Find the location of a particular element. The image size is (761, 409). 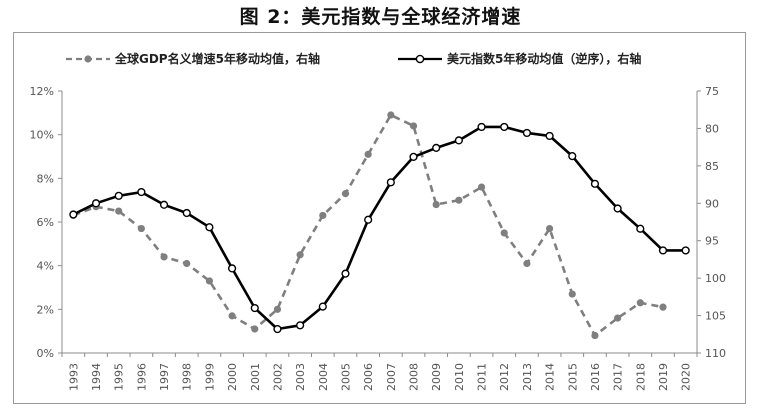

x-tick-label: 1996 is located at coordinates (141, 377).